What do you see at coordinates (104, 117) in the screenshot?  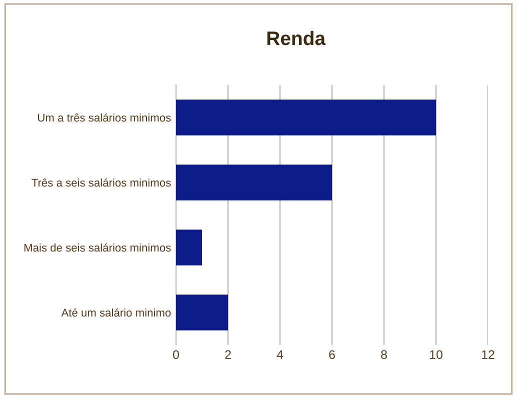 I see `y-tick-label: Um a três salários minimos` at bounding box center [104, 117].